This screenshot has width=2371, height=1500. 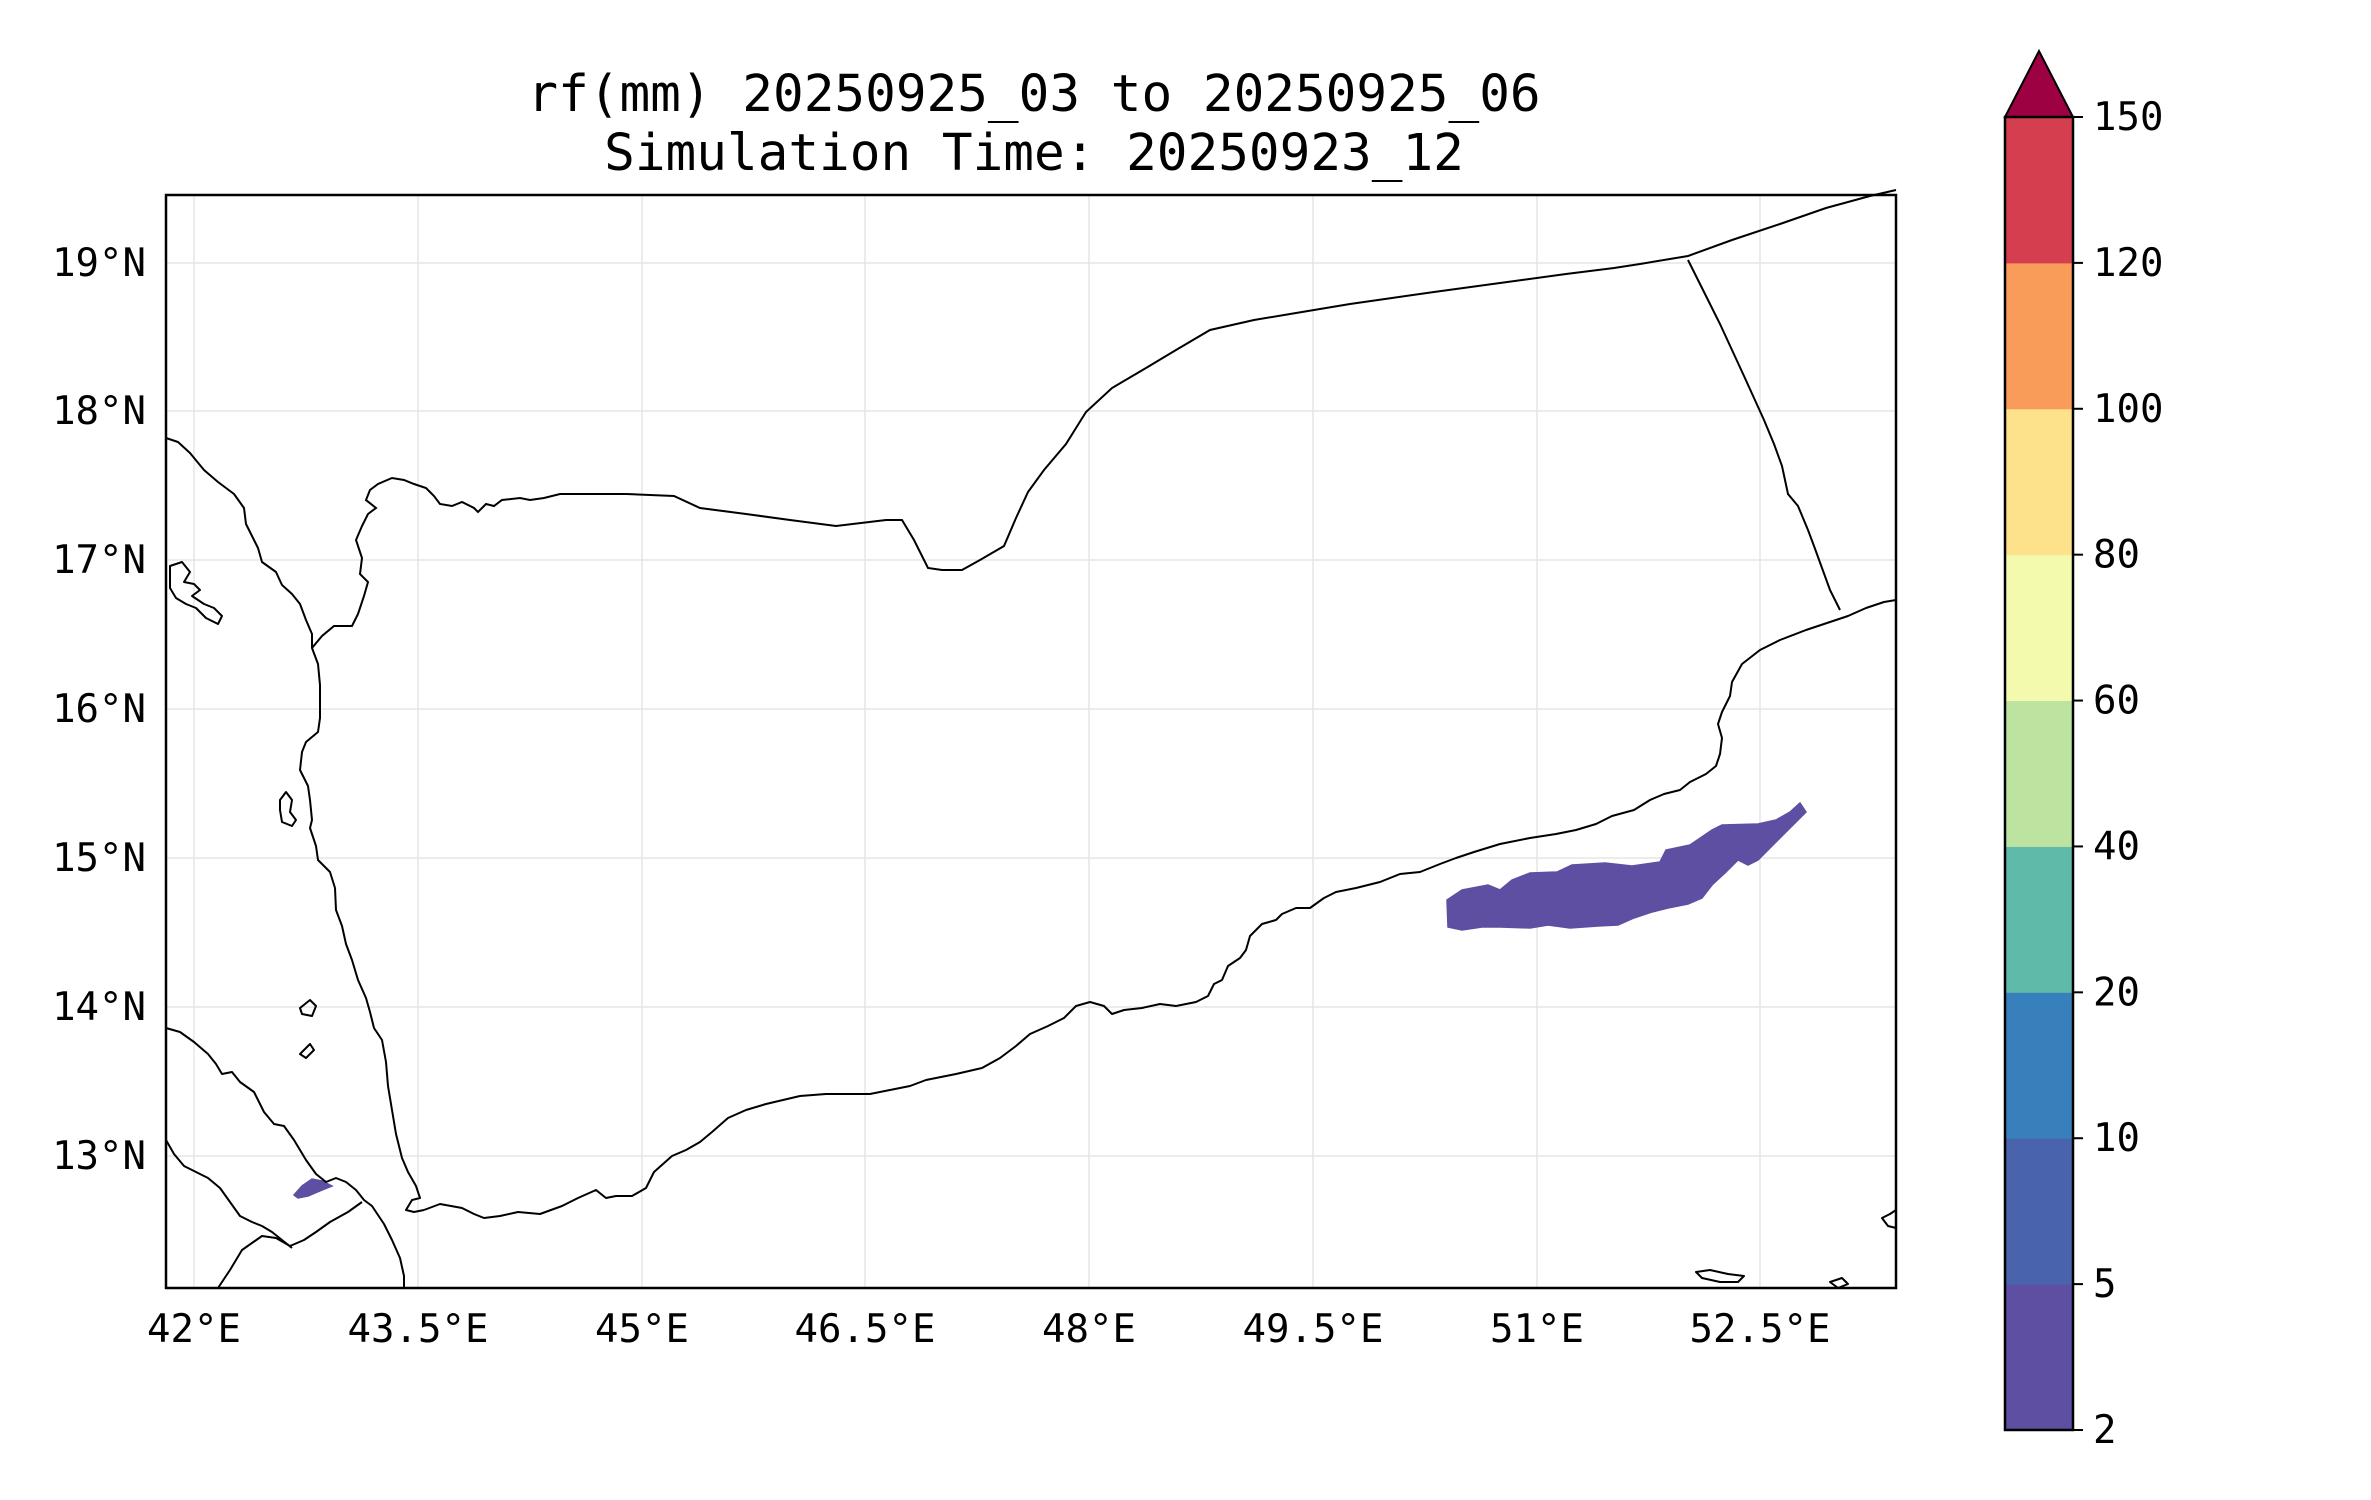 I want to click on colorbar-tick-label: 40, so click(x=2116, y=846).